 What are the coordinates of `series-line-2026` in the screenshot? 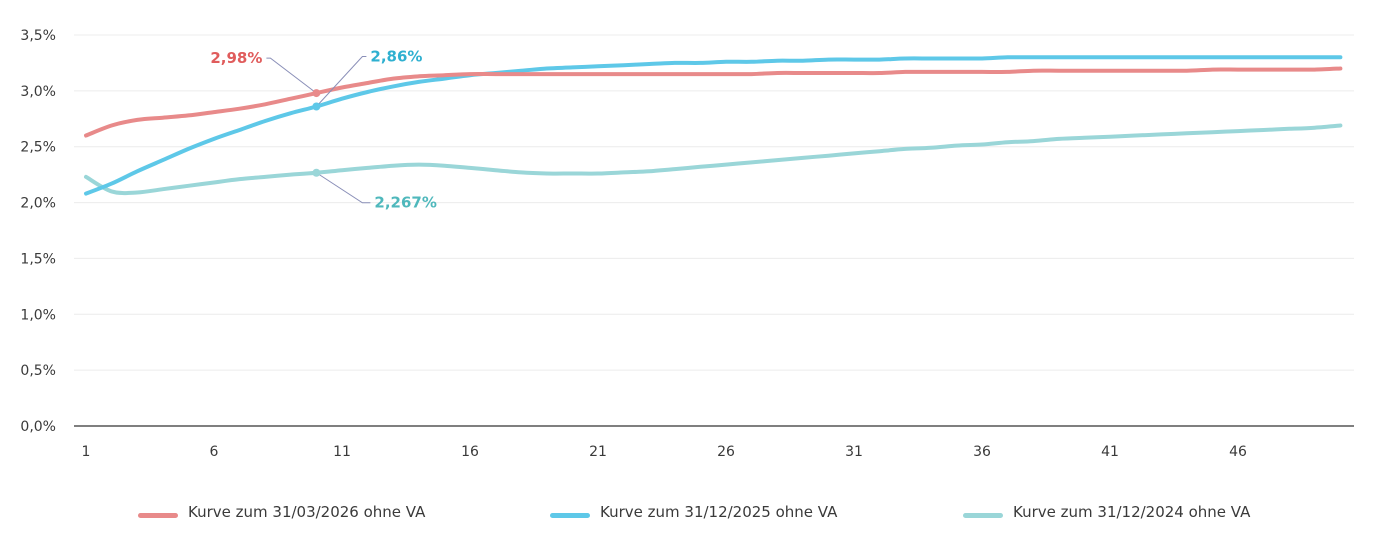 It's located at (713, 102).